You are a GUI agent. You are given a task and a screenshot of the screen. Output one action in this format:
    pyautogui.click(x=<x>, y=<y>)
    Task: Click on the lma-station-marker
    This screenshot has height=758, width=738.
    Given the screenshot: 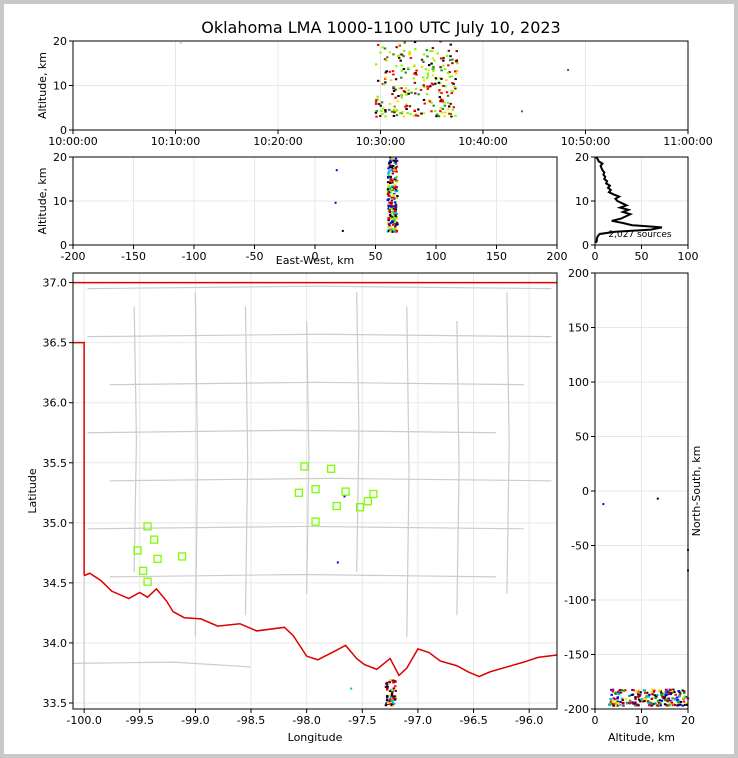 What is the action you would take?
    pyautogui.click(x=331, y=468)
    